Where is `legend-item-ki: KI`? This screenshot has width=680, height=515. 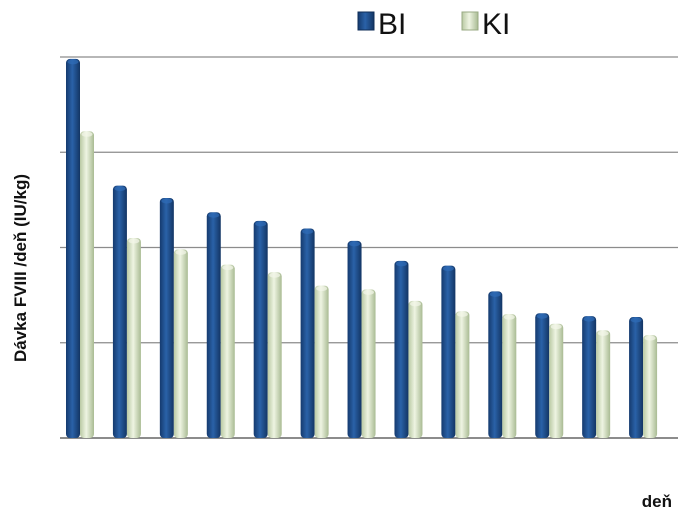
legend-item-ki: KI is located at coordinates (485, 24).